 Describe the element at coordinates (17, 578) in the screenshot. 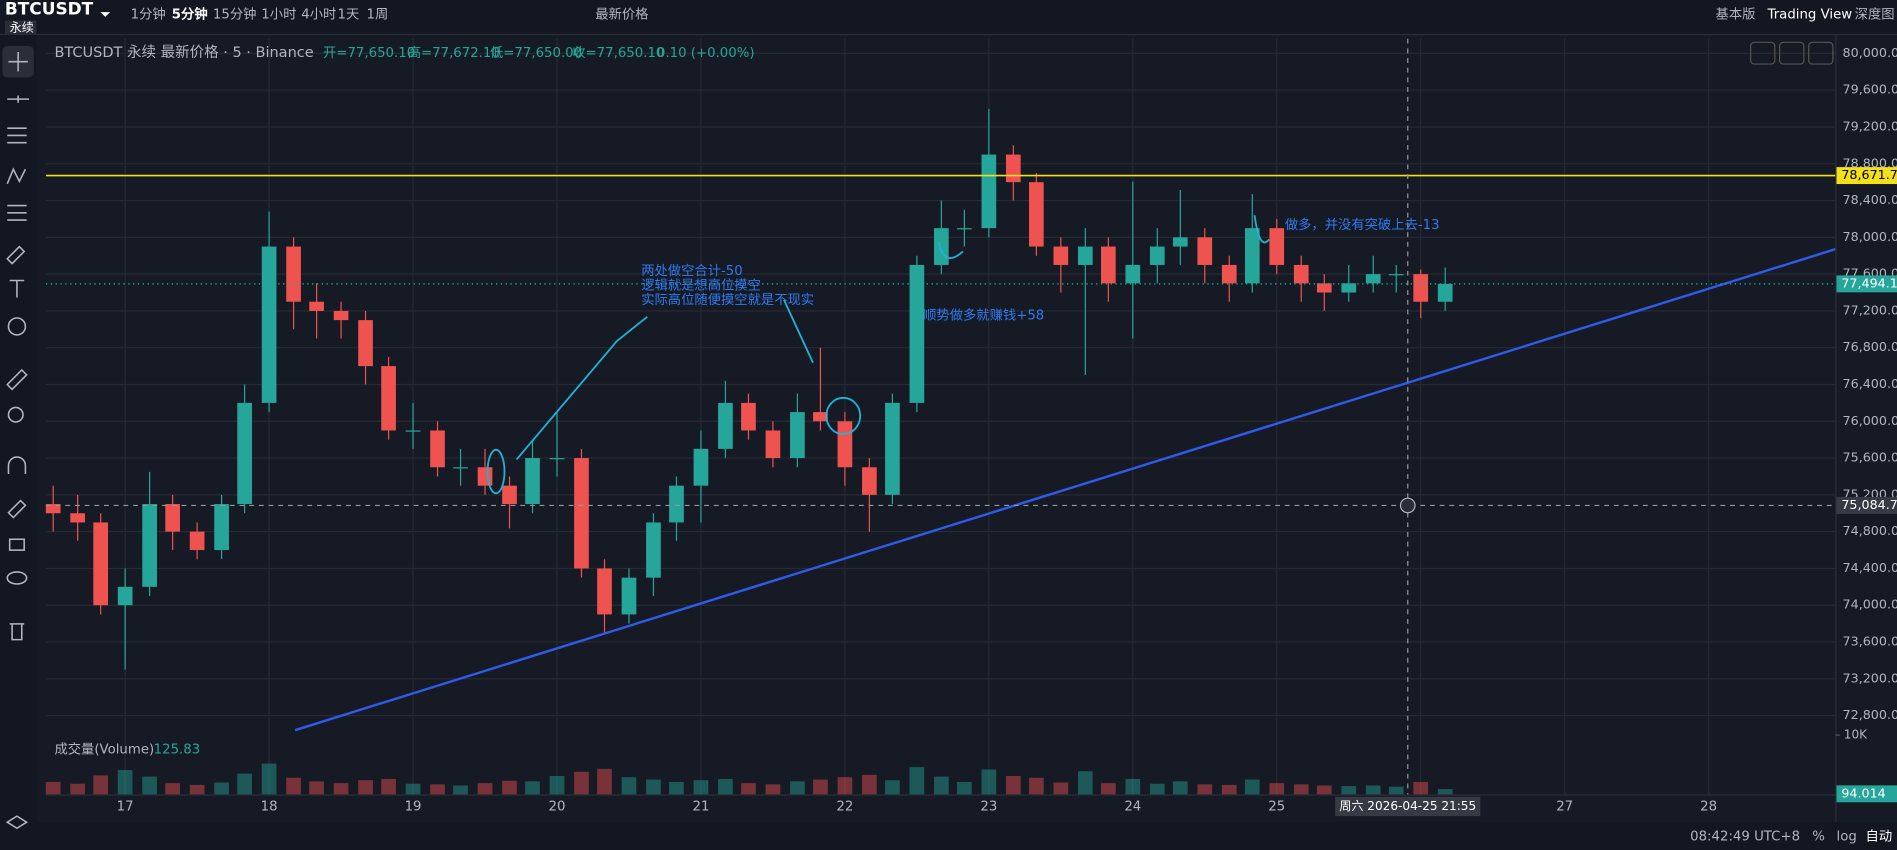

I see `eye-icon` at that location.